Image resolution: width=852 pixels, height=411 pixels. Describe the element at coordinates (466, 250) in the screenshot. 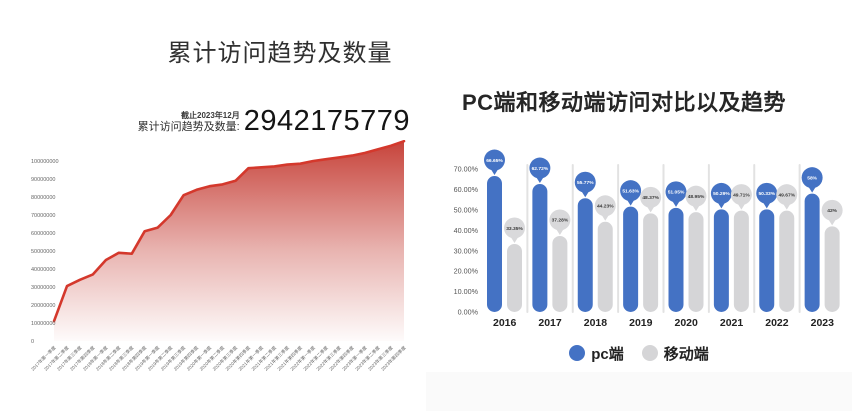

I see `y-axis-tick-label: 30.00%` at that location.